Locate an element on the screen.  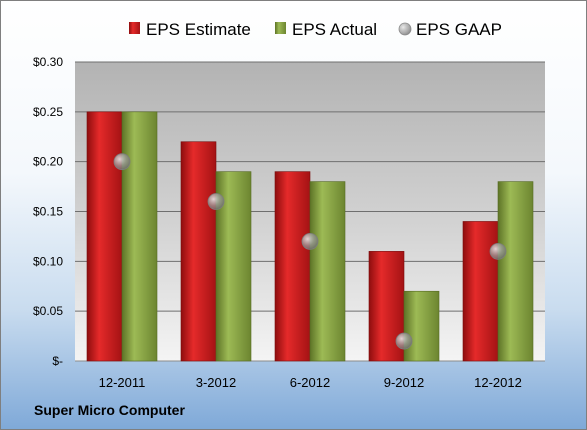
company-name: Super Micro Computer is located at coordinates (109, 410).